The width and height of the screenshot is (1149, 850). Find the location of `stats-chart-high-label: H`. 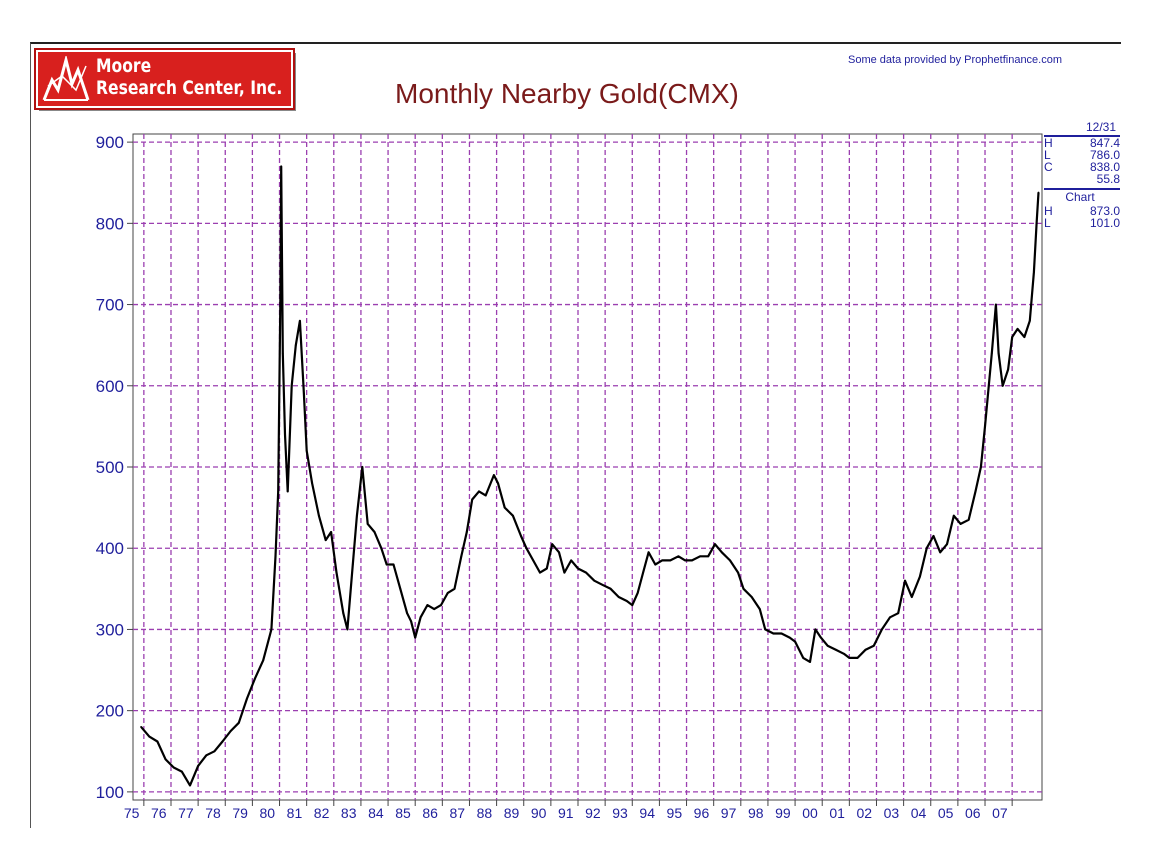

stats-chart-high-label: H is located at coordinates (1048, 211).